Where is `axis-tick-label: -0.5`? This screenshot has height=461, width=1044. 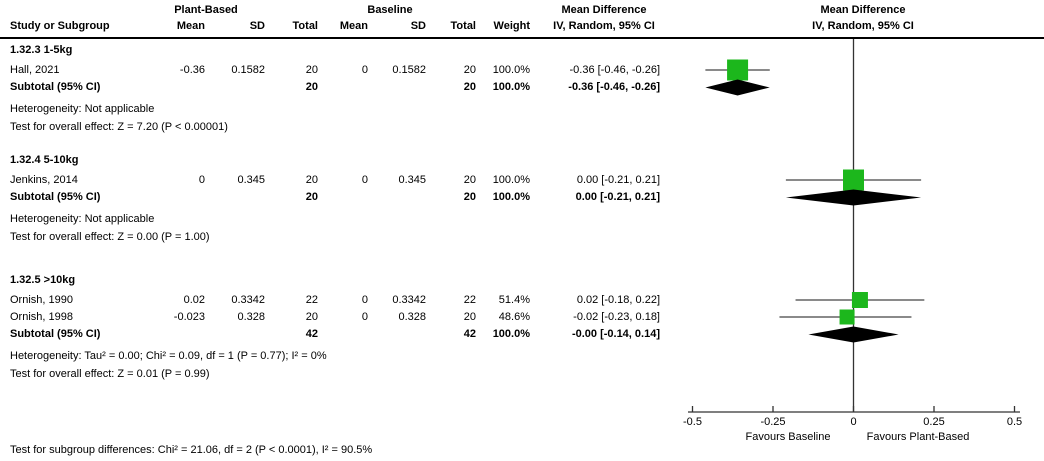 axis-tick-label: -0.5 is located at coordinates (692, 422).